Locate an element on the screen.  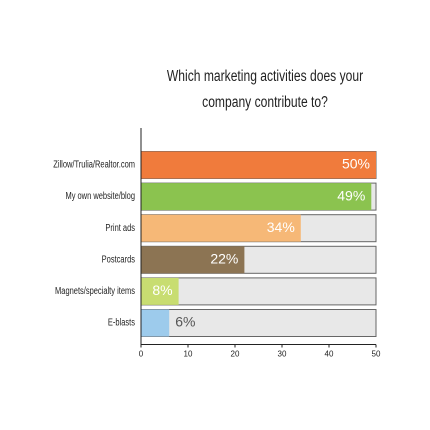
value-label: 8% is located at coordinates (162, 290).